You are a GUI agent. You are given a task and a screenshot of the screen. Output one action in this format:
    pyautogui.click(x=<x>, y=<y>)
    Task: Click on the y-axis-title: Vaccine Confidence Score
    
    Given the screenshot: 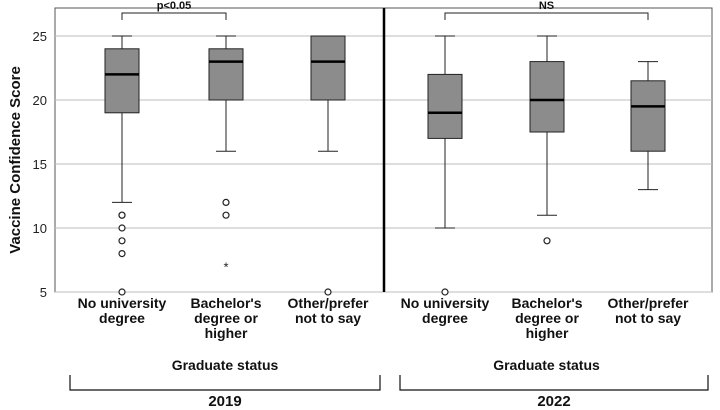 What is the action you would take?
    pyautogui.click(x=15, y=160)
    